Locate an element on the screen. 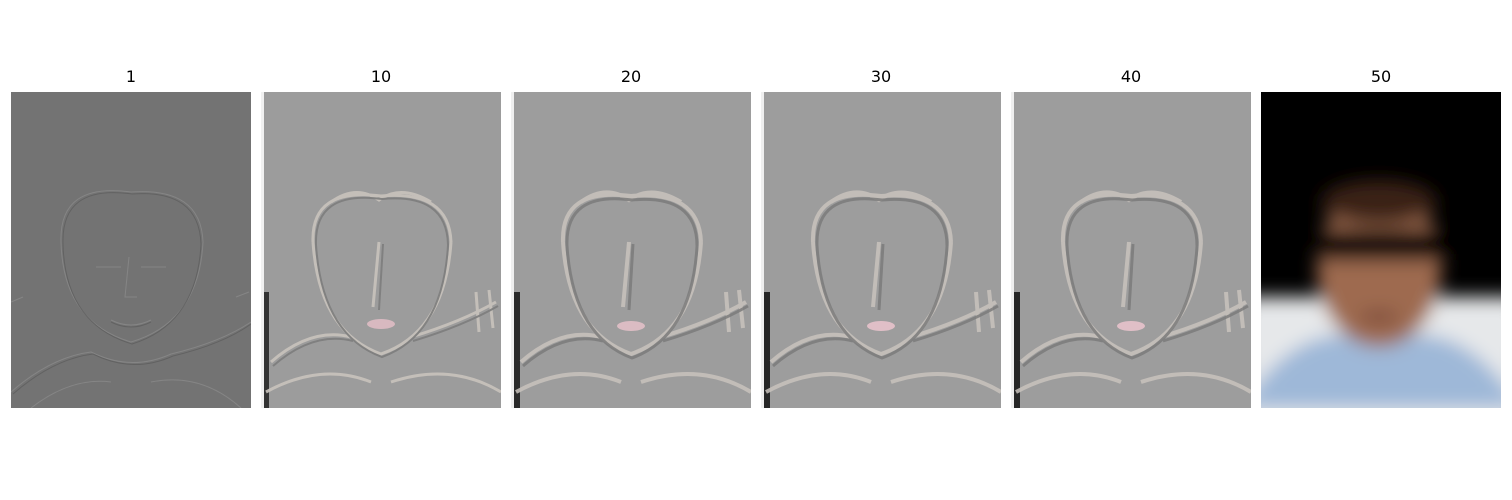  panel-40: 40 is located at coordinates (1131, 235).